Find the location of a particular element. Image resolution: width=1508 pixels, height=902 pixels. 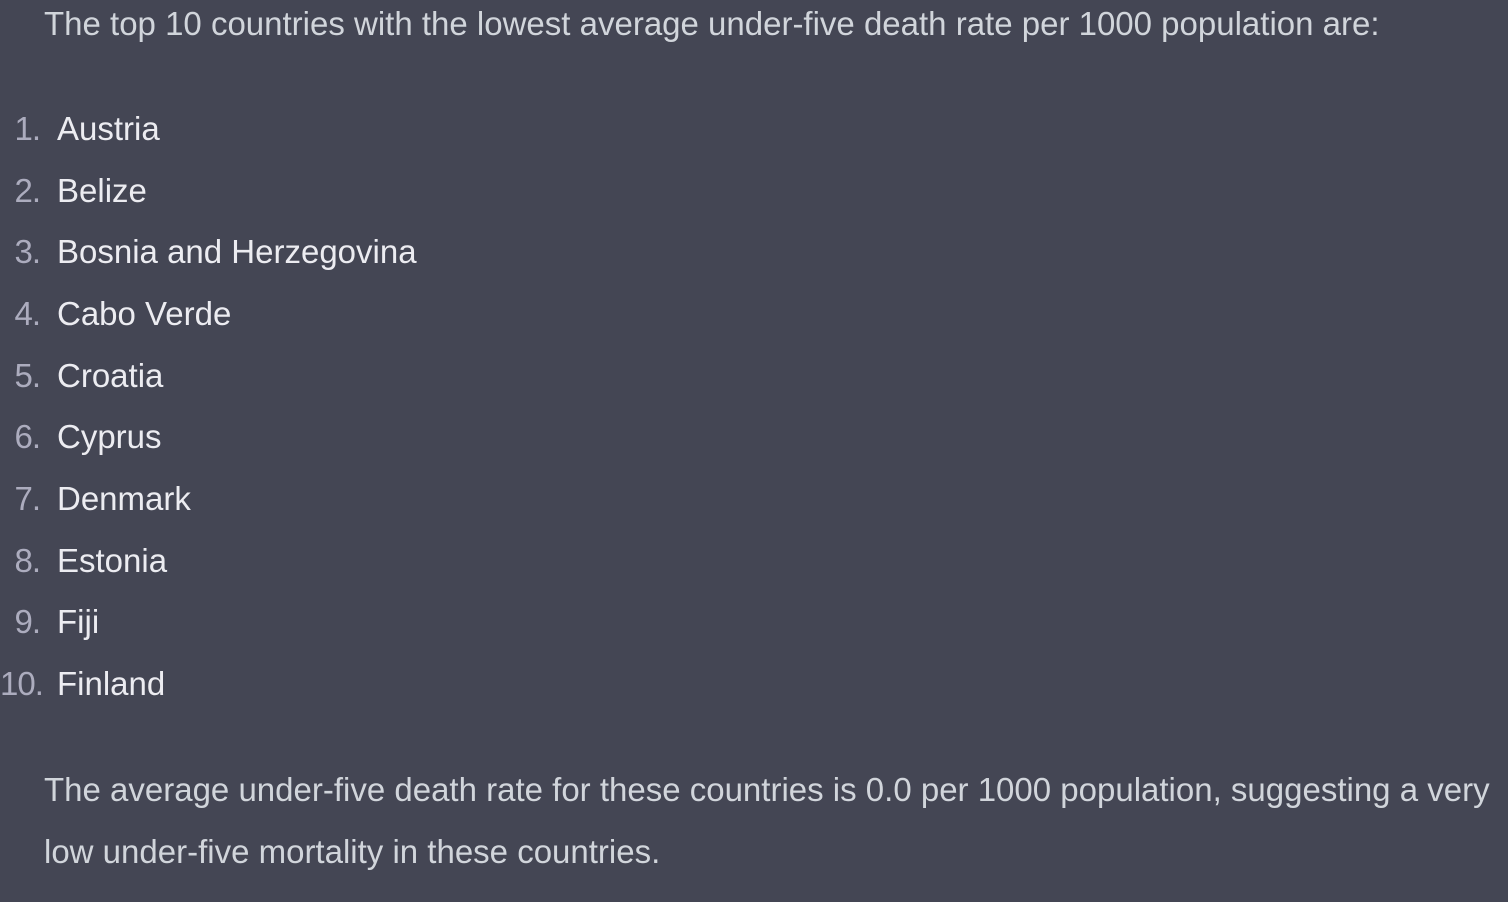

list-item: 1. Austria is located at coordinates (208, 129).